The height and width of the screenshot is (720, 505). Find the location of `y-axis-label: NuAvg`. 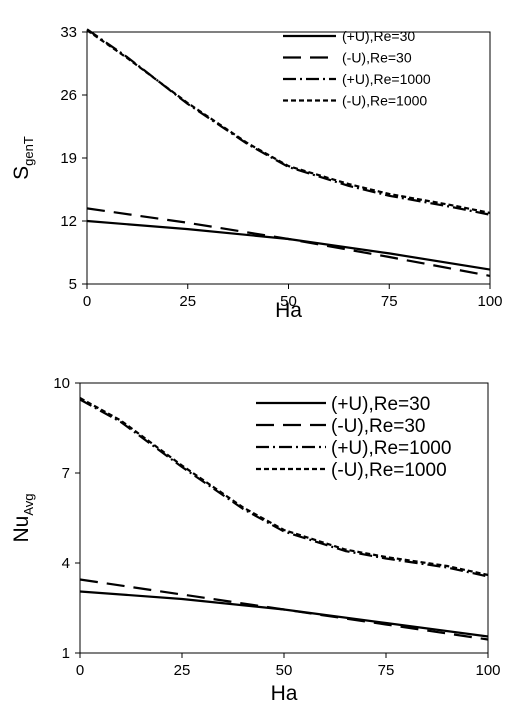

y-axis-label: NuAvg is located at coordinates (23, 517).